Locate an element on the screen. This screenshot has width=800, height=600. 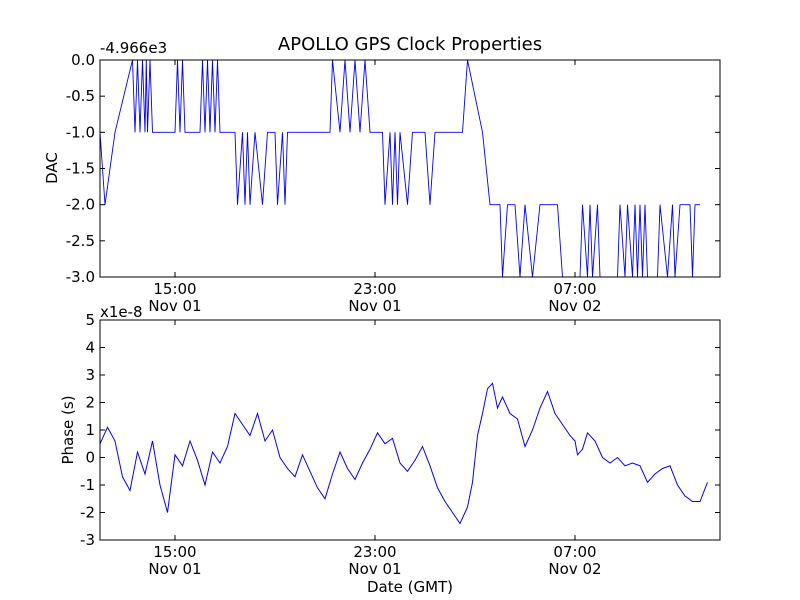
dac-y-tick-label: -2.0 is located at coordinates (80, 205).